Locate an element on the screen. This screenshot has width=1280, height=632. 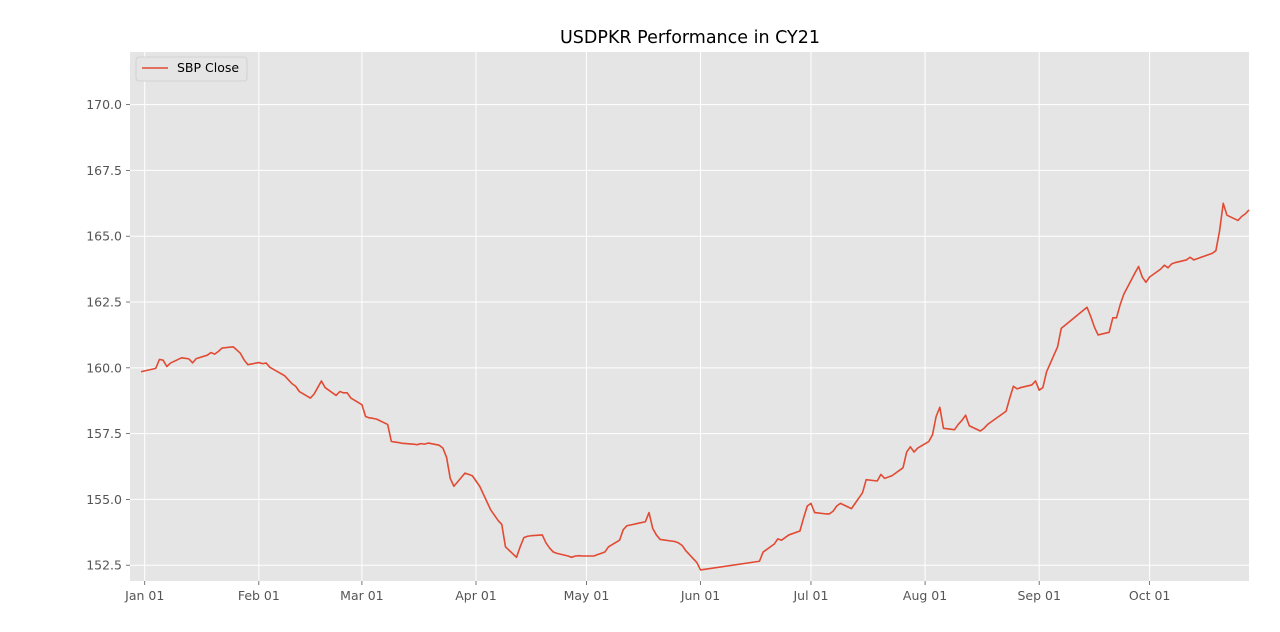
x-tick-label: Apr 01 is located at coordinates (476, 595).